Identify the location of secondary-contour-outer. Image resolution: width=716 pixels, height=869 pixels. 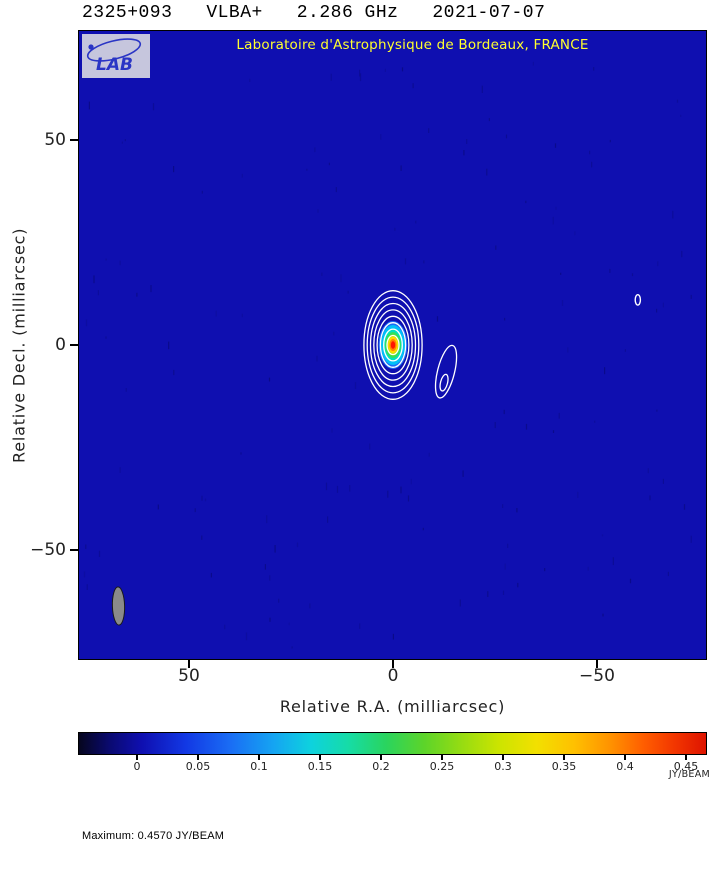
(446, 371).